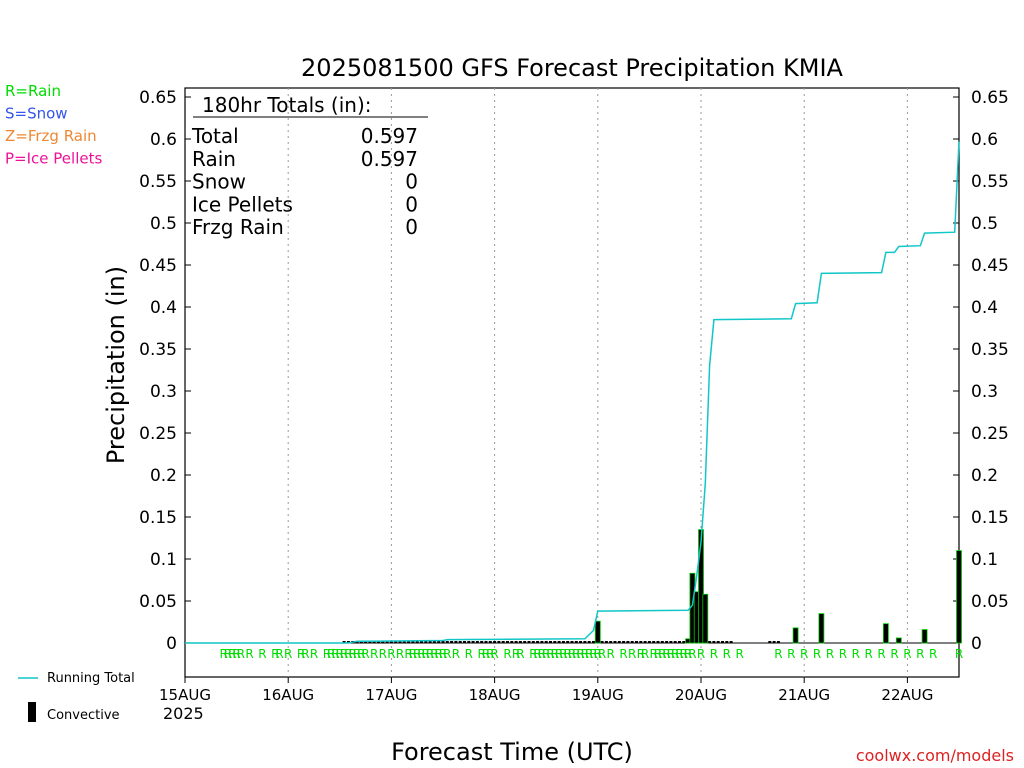  Describe the element at coordinates (158, 98) in the screenshot. I see `y-tick-label: 0.65` at that location.